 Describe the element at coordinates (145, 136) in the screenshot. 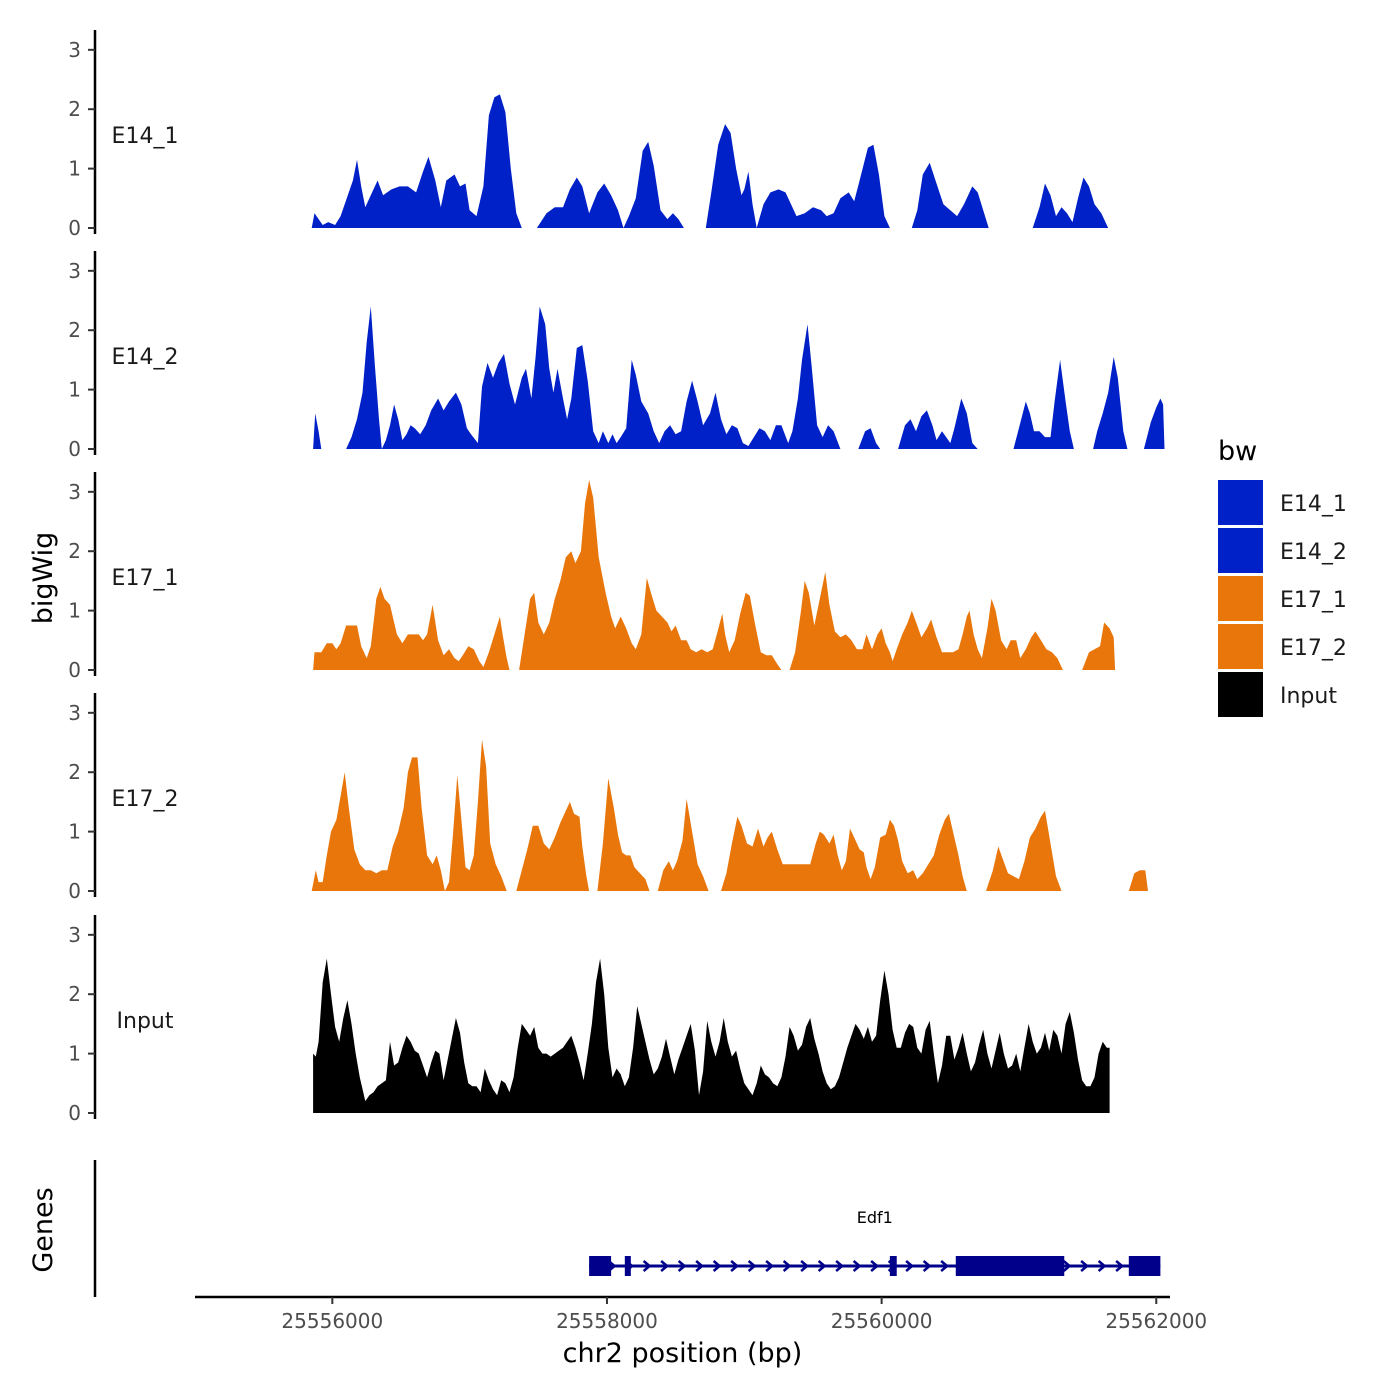

I see `track-label: E14_1` at that location.